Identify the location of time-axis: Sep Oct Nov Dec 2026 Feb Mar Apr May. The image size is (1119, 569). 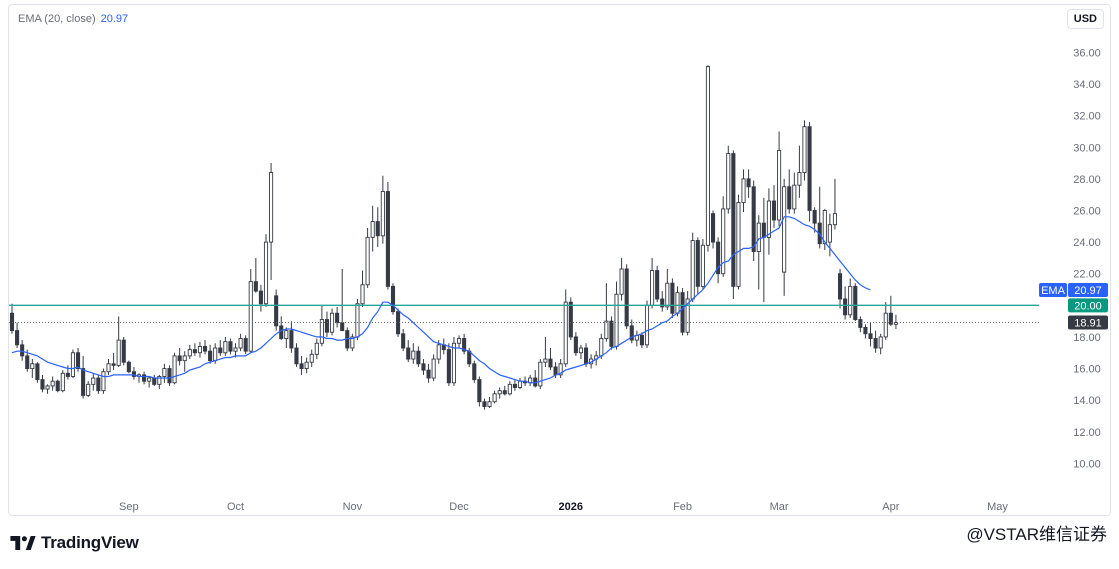
(563, 507).